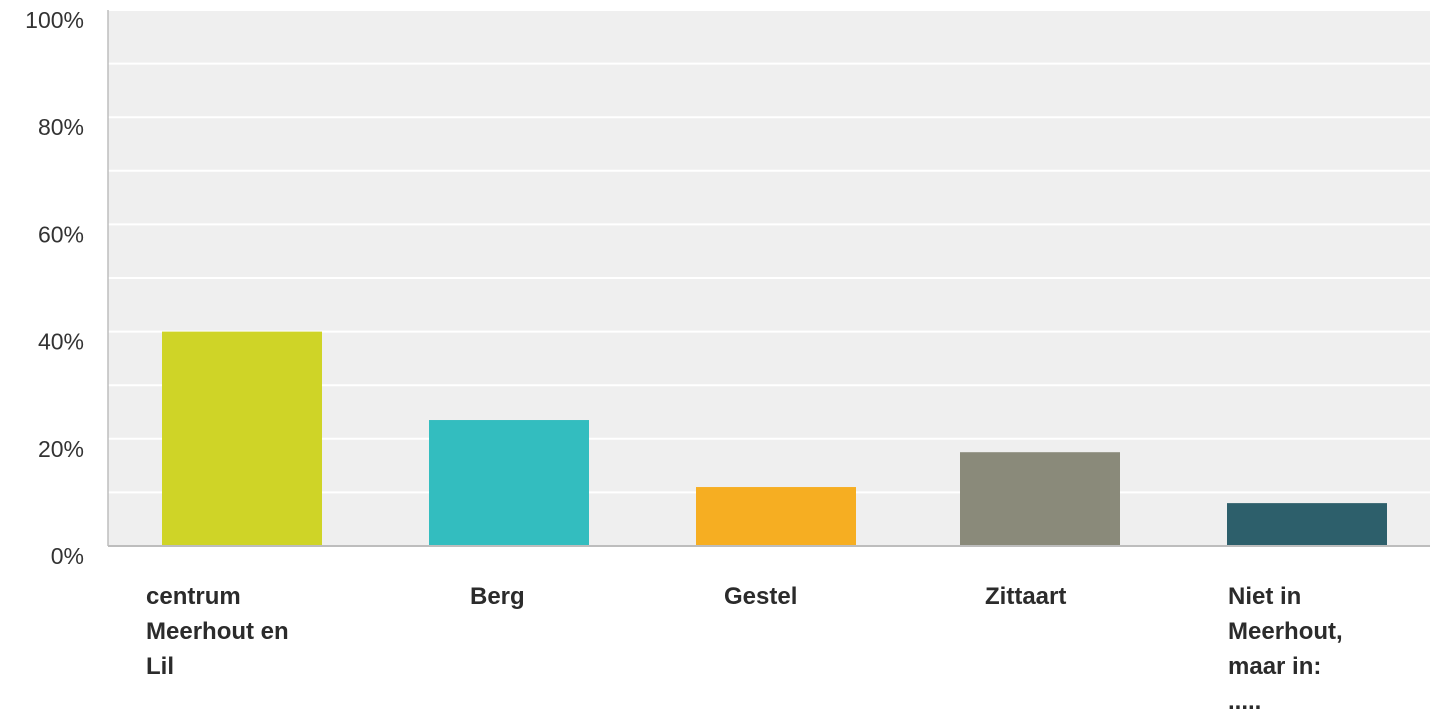  What do you see at coordinates (61, 342) in the screenshot?
I see `y-tick-label: 40%` at bounding box center [61, 342].